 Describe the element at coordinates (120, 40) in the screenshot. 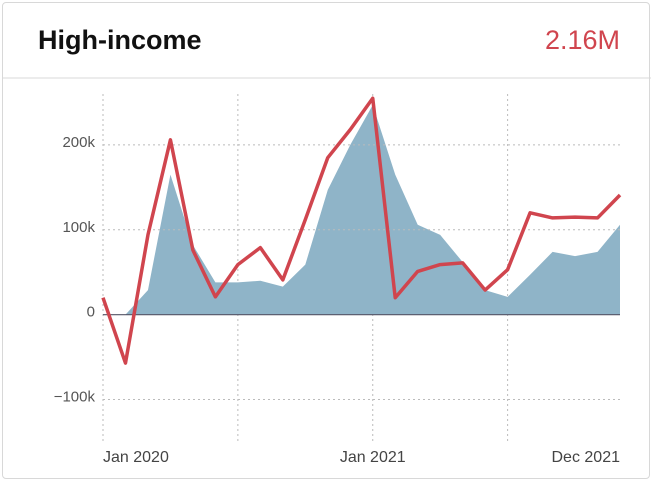

I see `chart-title: High-income` at that location.